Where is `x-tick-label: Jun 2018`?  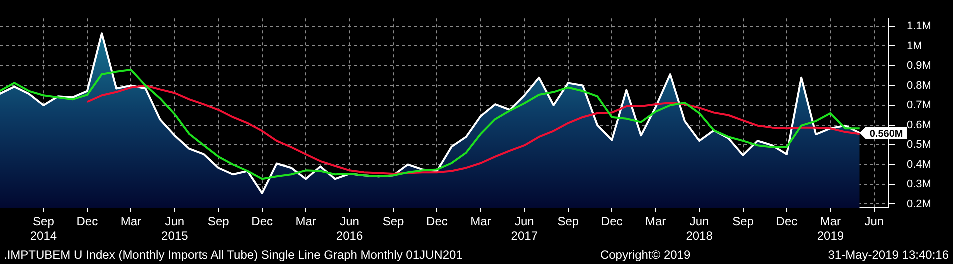
x-tick-label: Jun 2018 is located at coordinates (700, 229).